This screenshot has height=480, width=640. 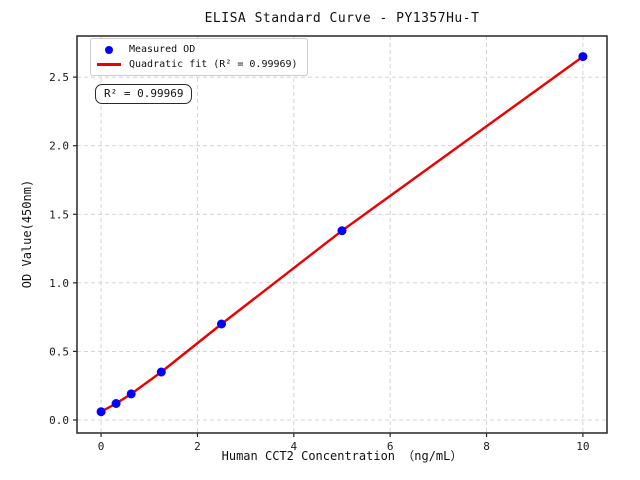 I want to click on chart-title: ELISA Standard Curve - PY1357Hu-T, so click(x=342, y=18).